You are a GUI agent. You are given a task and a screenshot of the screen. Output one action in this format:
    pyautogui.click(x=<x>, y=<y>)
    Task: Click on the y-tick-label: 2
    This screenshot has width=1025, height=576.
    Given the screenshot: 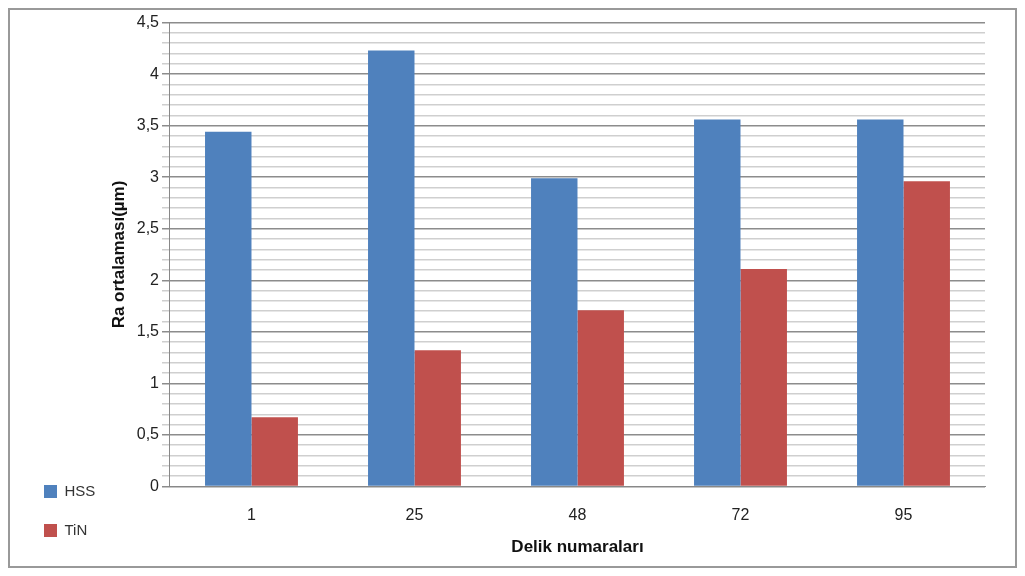 What is the action you would take?
    pyautogui.click(x=155, y=279)
    